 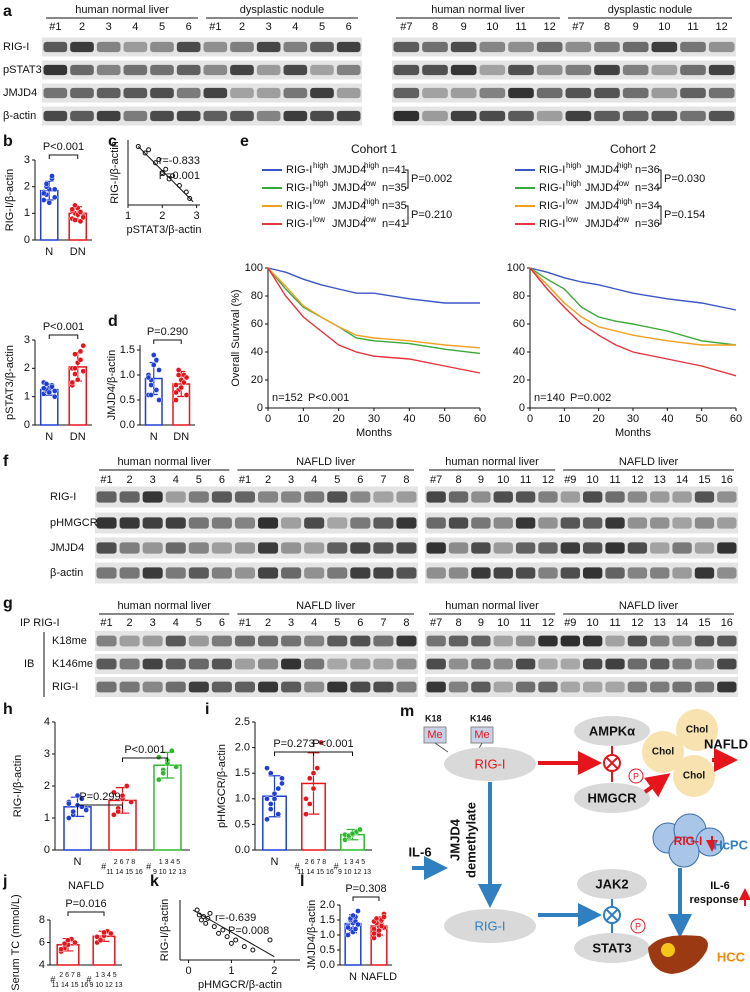 What do you see at coordinates (458, 480) in the screenshot?
I see `lane-label: 8` at bounding box center [458, 480].